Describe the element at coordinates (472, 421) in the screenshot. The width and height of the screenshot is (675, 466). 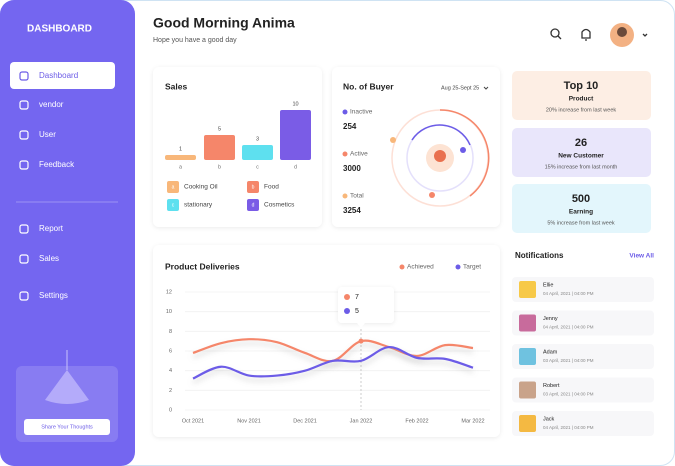
I see `x-tick-label: Mar 2022` at that location.